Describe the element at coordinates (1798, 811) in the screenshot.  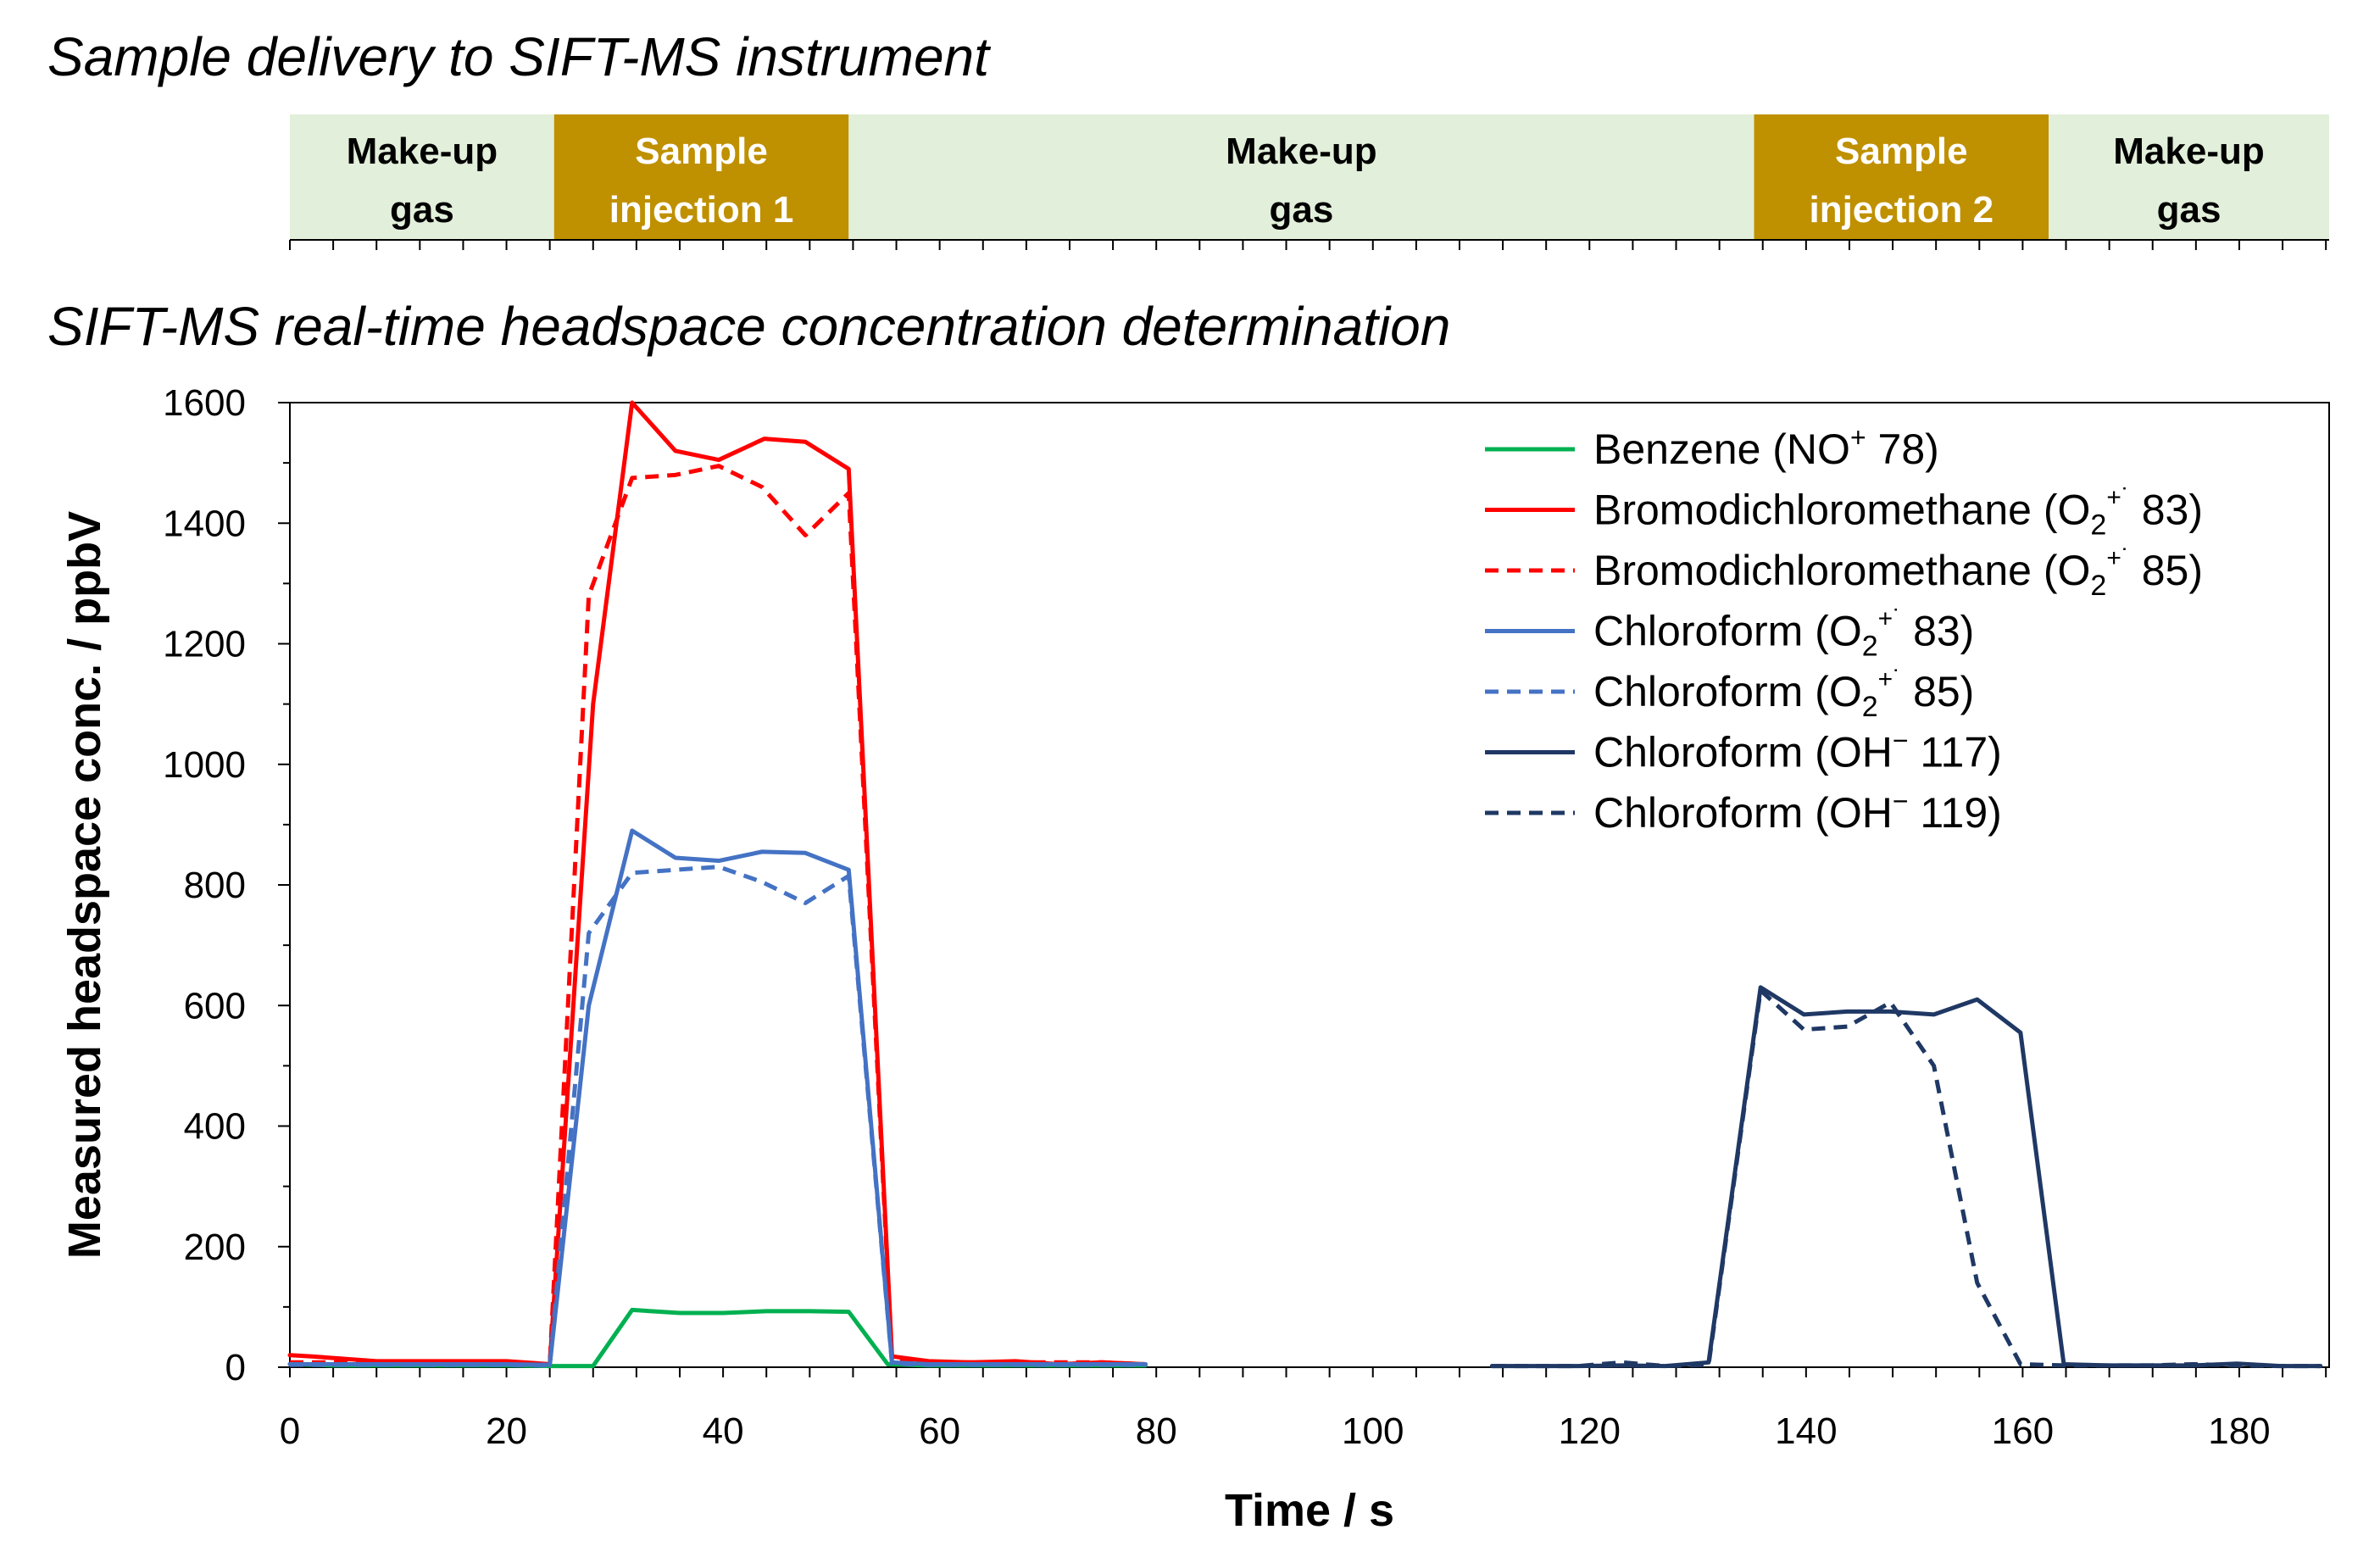
I see `legend-label-7: Chloroform (OH− 119)` at that location.